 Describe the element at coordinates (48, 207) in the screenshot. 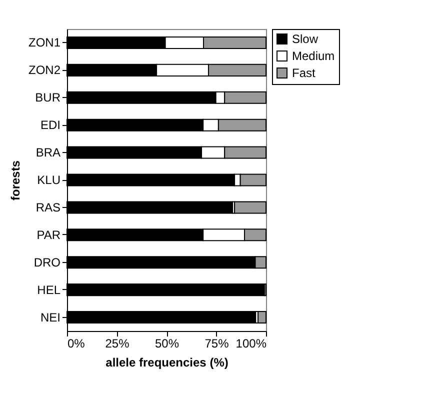

I see `y-tick-label: RAS` at that location.